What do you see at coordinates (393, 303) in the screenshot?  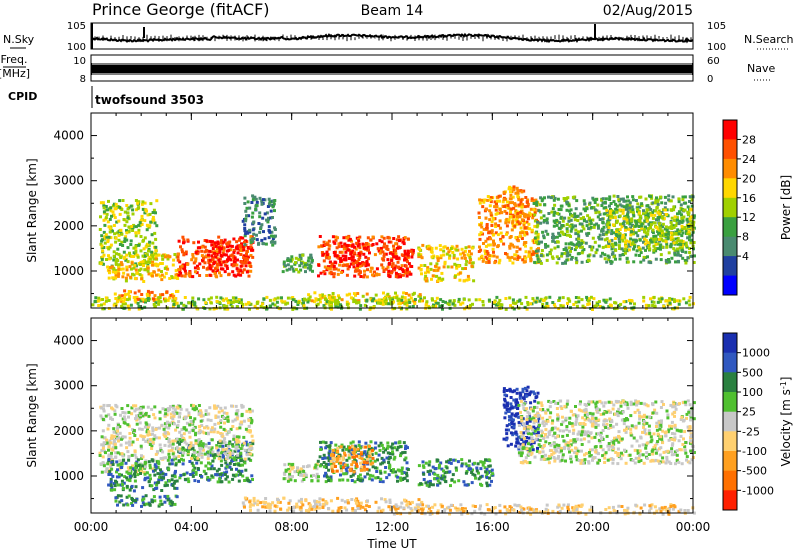 I see `power-region` at bounding box center [393, 303].